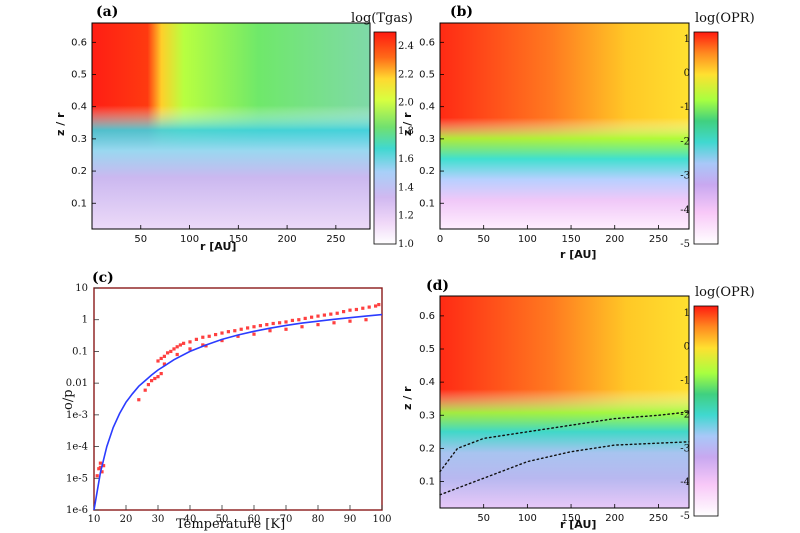 This screenshot has width=800, height=533. Describe the element at coordinates (218, 246) in the screenshot. I see `x-axis-label-a: r [AU]` at that location.